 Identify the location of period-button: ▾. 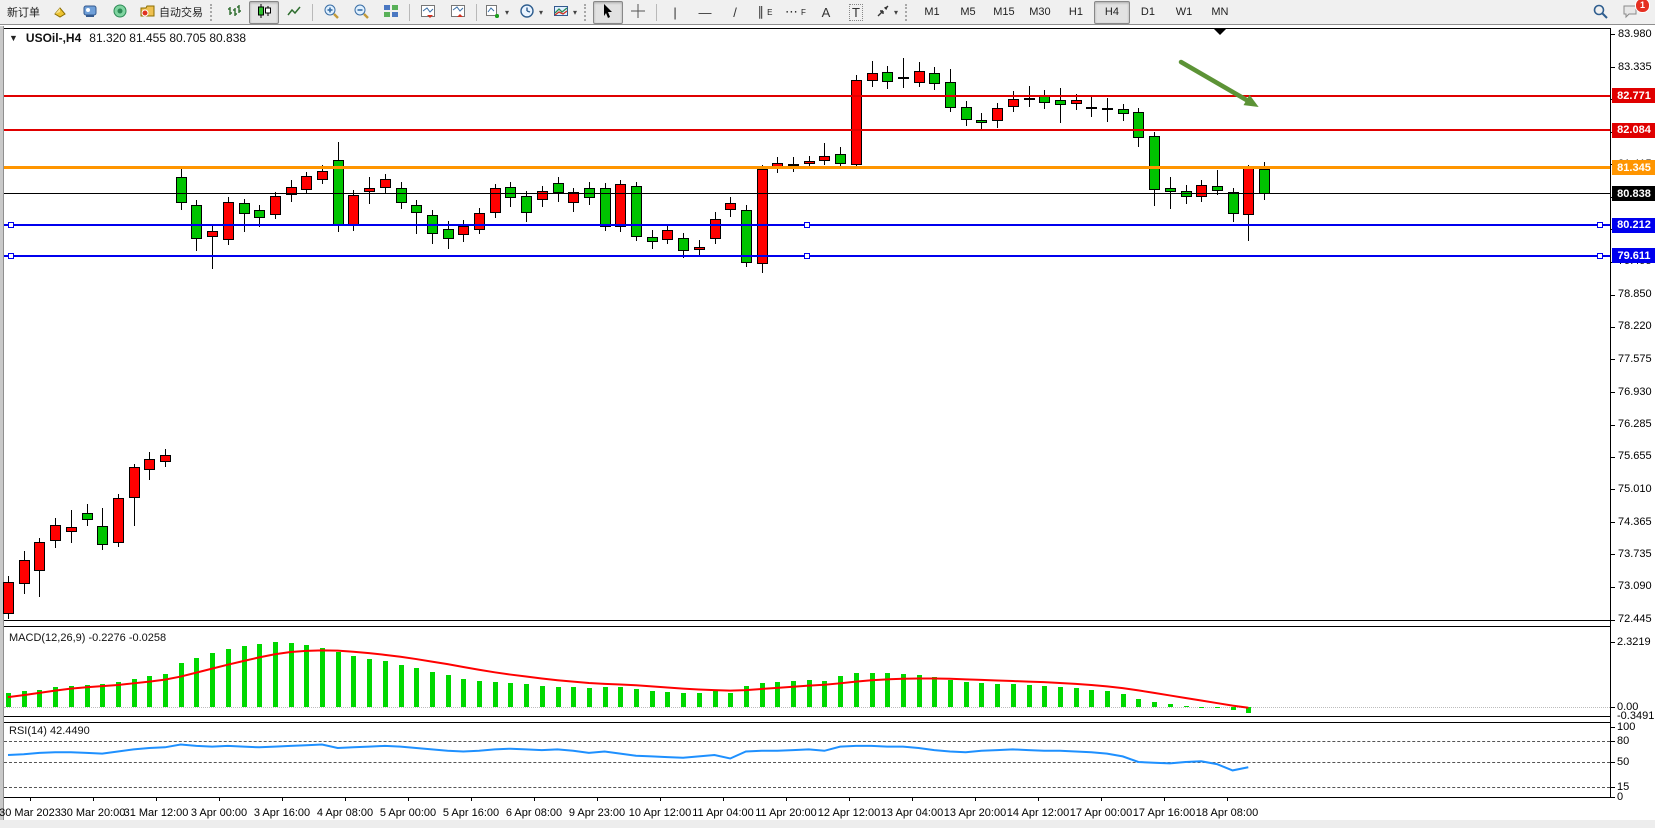
(531, 12).